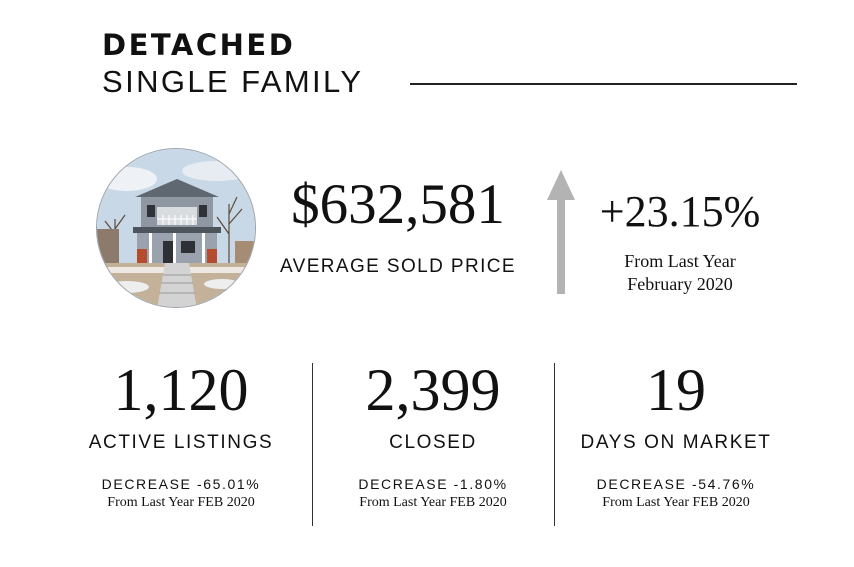 This screenshot has width=854, height=567. Describe the element at coordinates (676, 390) in the screenshot. I see `stat-value: 19` at that location.